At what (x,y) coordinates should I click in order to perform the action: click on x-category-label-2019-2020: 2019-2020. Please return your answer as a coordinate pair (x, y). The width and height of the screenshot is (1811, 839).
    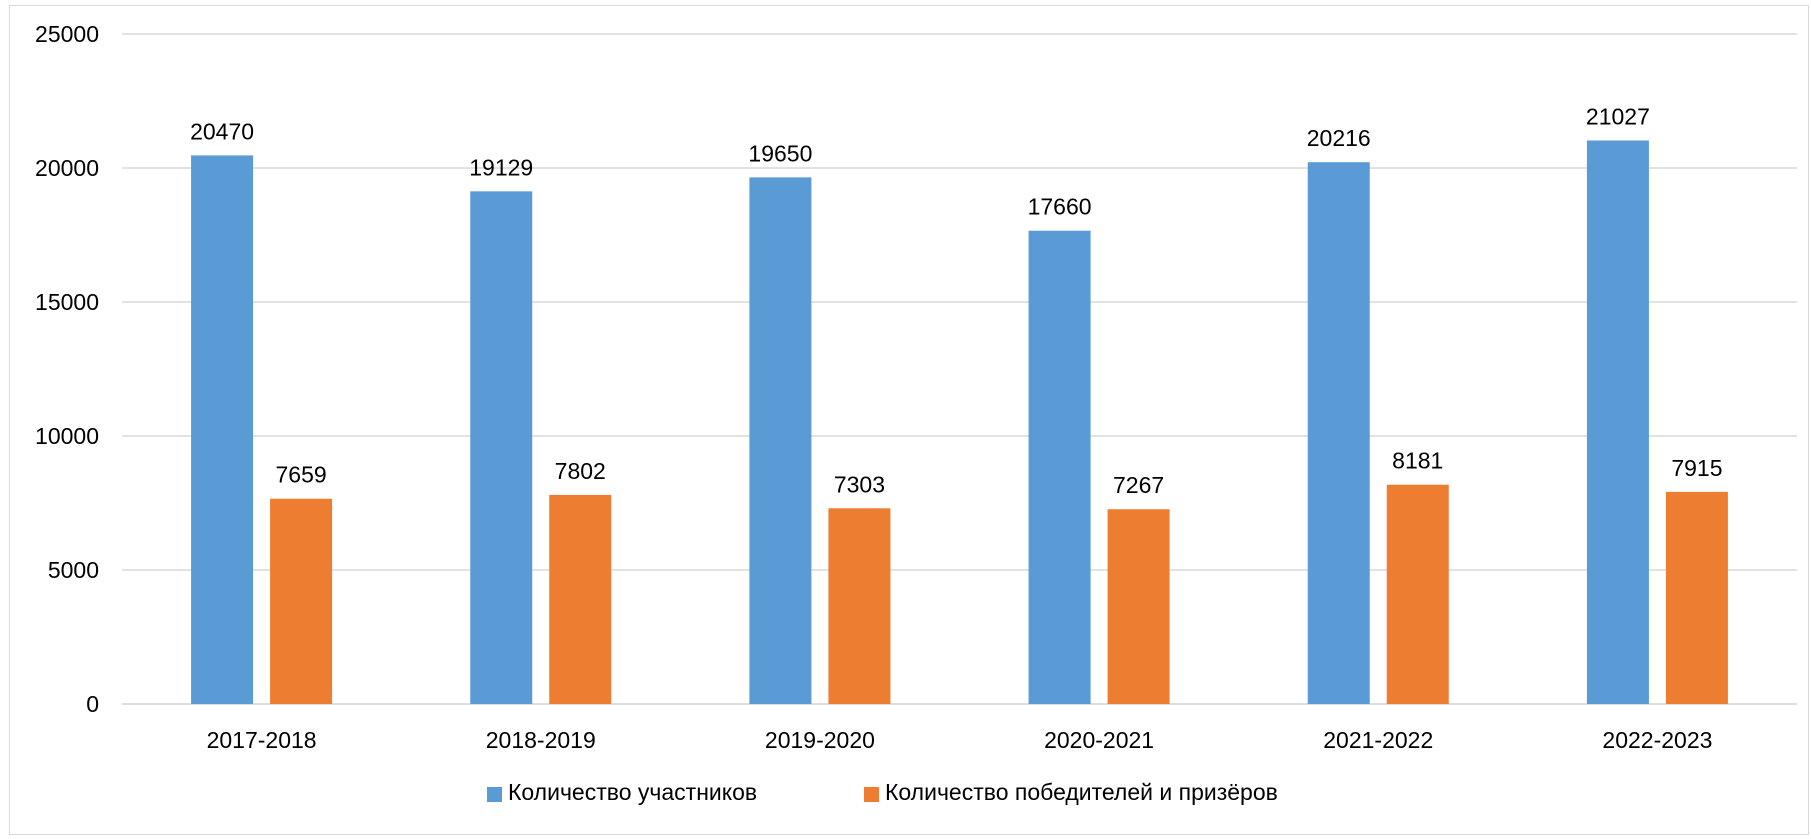
    Looking at the image, I should click on (820, 740).